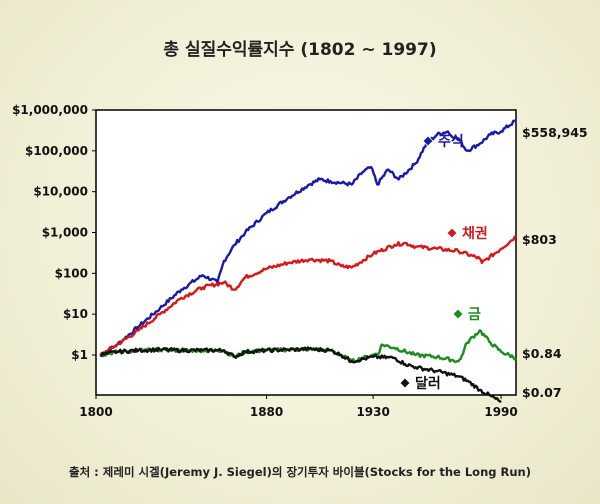  Describe the element at coordinates (65, 233) in the screenshot. I see `y-tick-label: $1,000` at that location.